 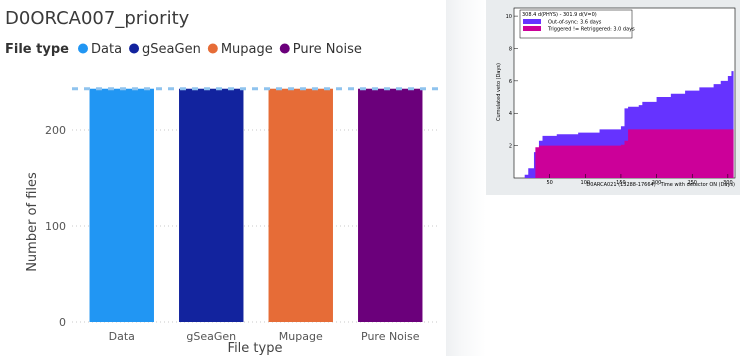 I want to click on x-tick-label-gseagen: gSeaGen, so click(x=211, y=336).